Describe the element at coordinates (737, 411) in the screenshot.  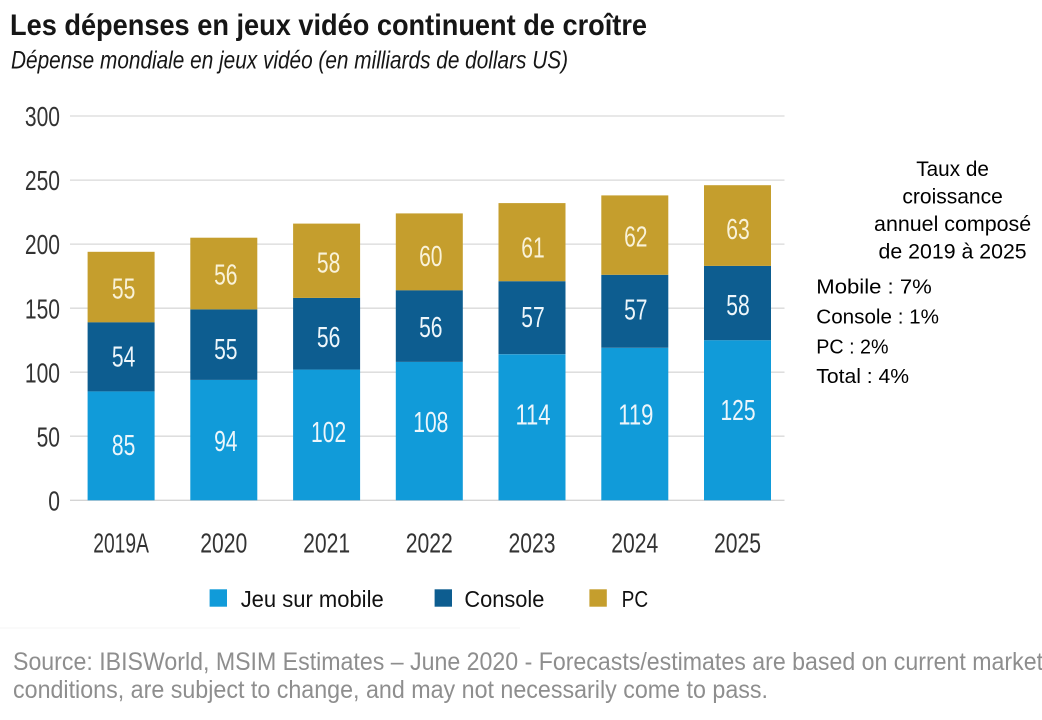
I see `svg-text: 125` at that location.